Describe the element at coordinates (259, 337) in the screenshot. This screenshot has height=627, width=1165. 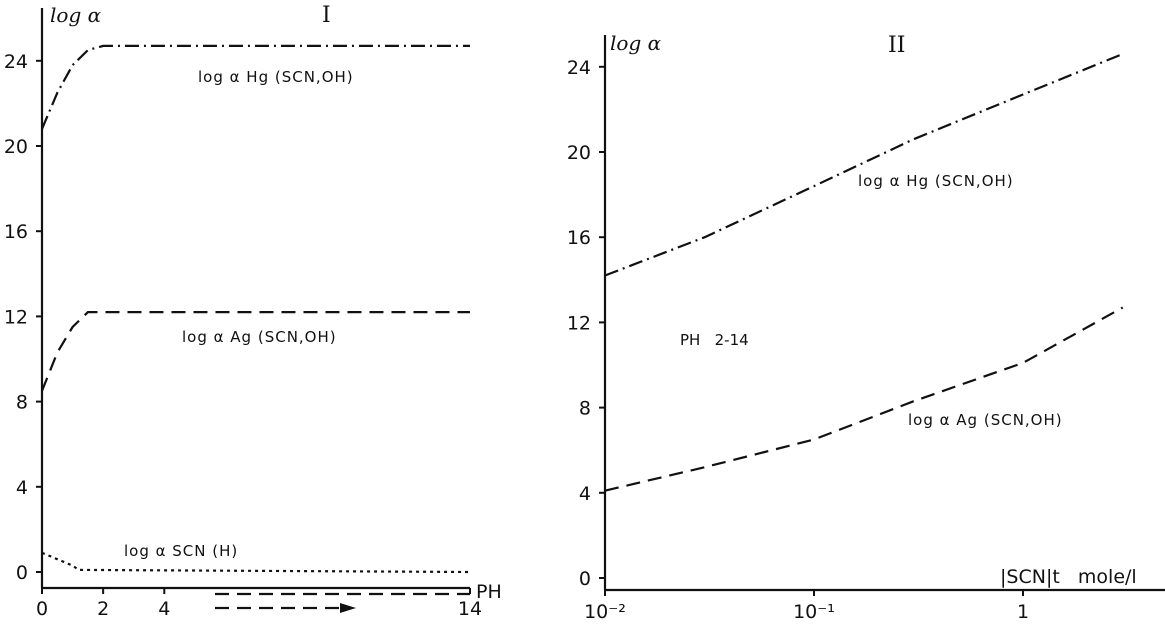
I see `panel-i-label-ag: log α Ag (SCN,OH)` at that location.